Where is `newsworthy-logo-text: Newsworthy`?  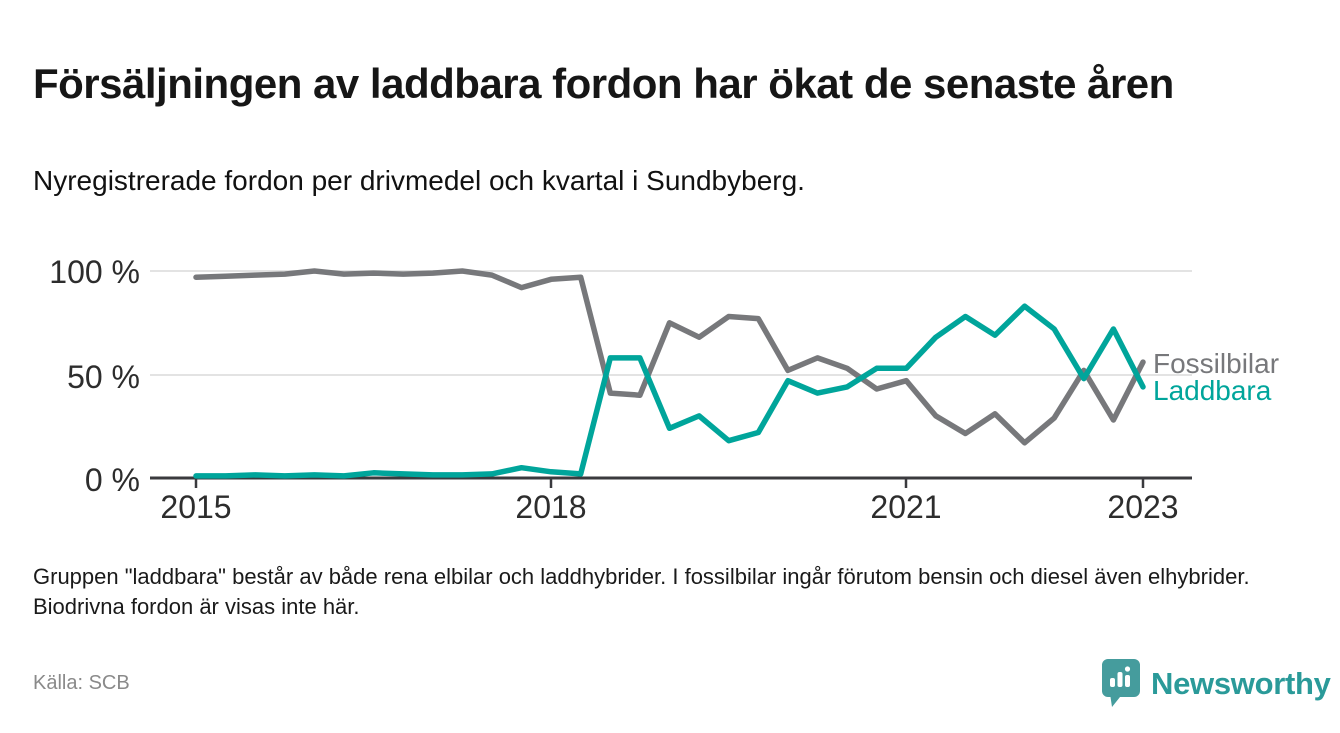
newsworthy-logo-text: Newsworthy is located at coordinates (1241, 683).